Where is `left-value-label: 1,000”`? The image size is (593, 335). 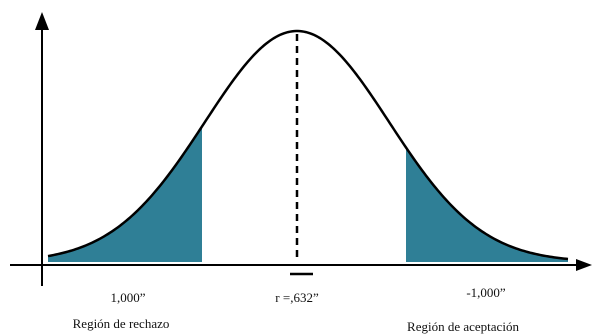 left-value-label: 1,000” is located at coordinates (127, 297).